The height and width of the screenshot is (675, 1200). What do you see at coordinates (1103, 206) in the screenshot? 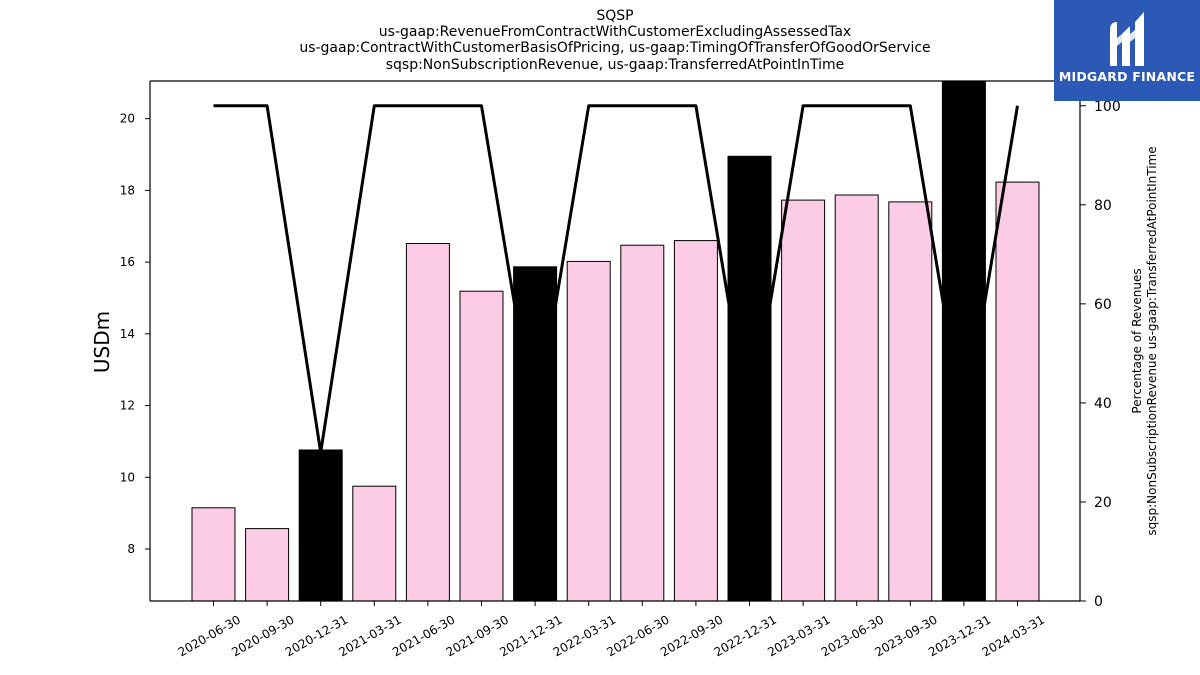
I see `y2-tick-label: 80` at bounding box center [1103, 206].